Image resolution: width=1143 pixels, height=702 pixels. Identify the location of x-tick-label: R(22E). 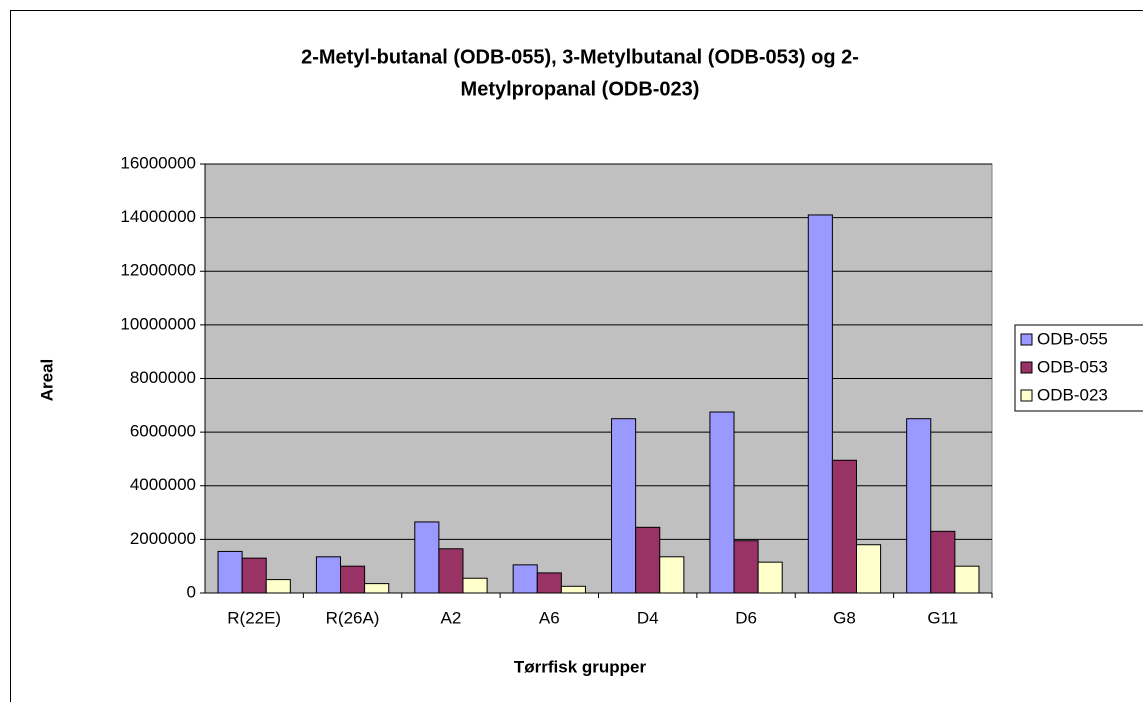
(254, 617).